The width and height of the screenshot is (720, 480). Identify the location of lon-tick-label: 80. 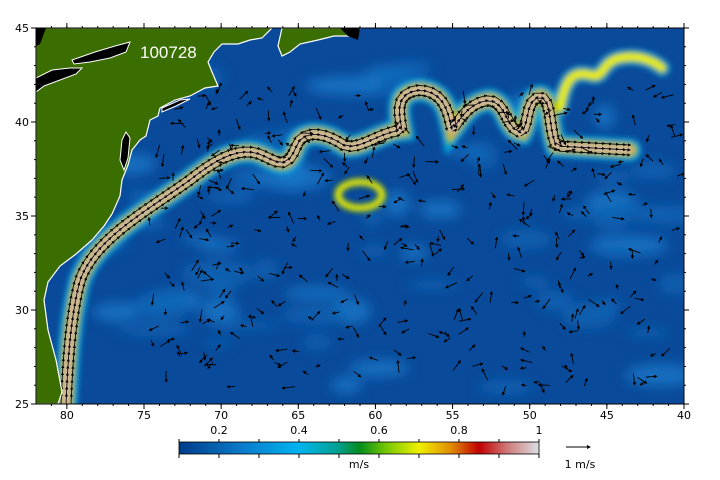
(67, 415).